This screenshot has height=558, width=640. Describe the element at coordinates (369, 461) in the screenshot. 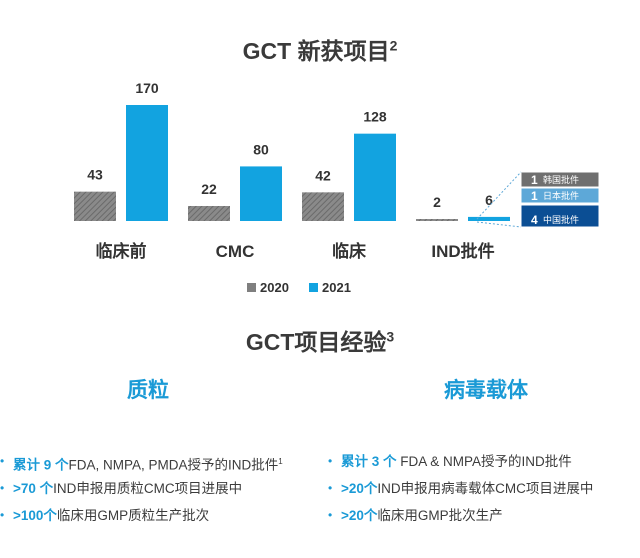

I see `highlight-text: 累计 3 个` at that location.